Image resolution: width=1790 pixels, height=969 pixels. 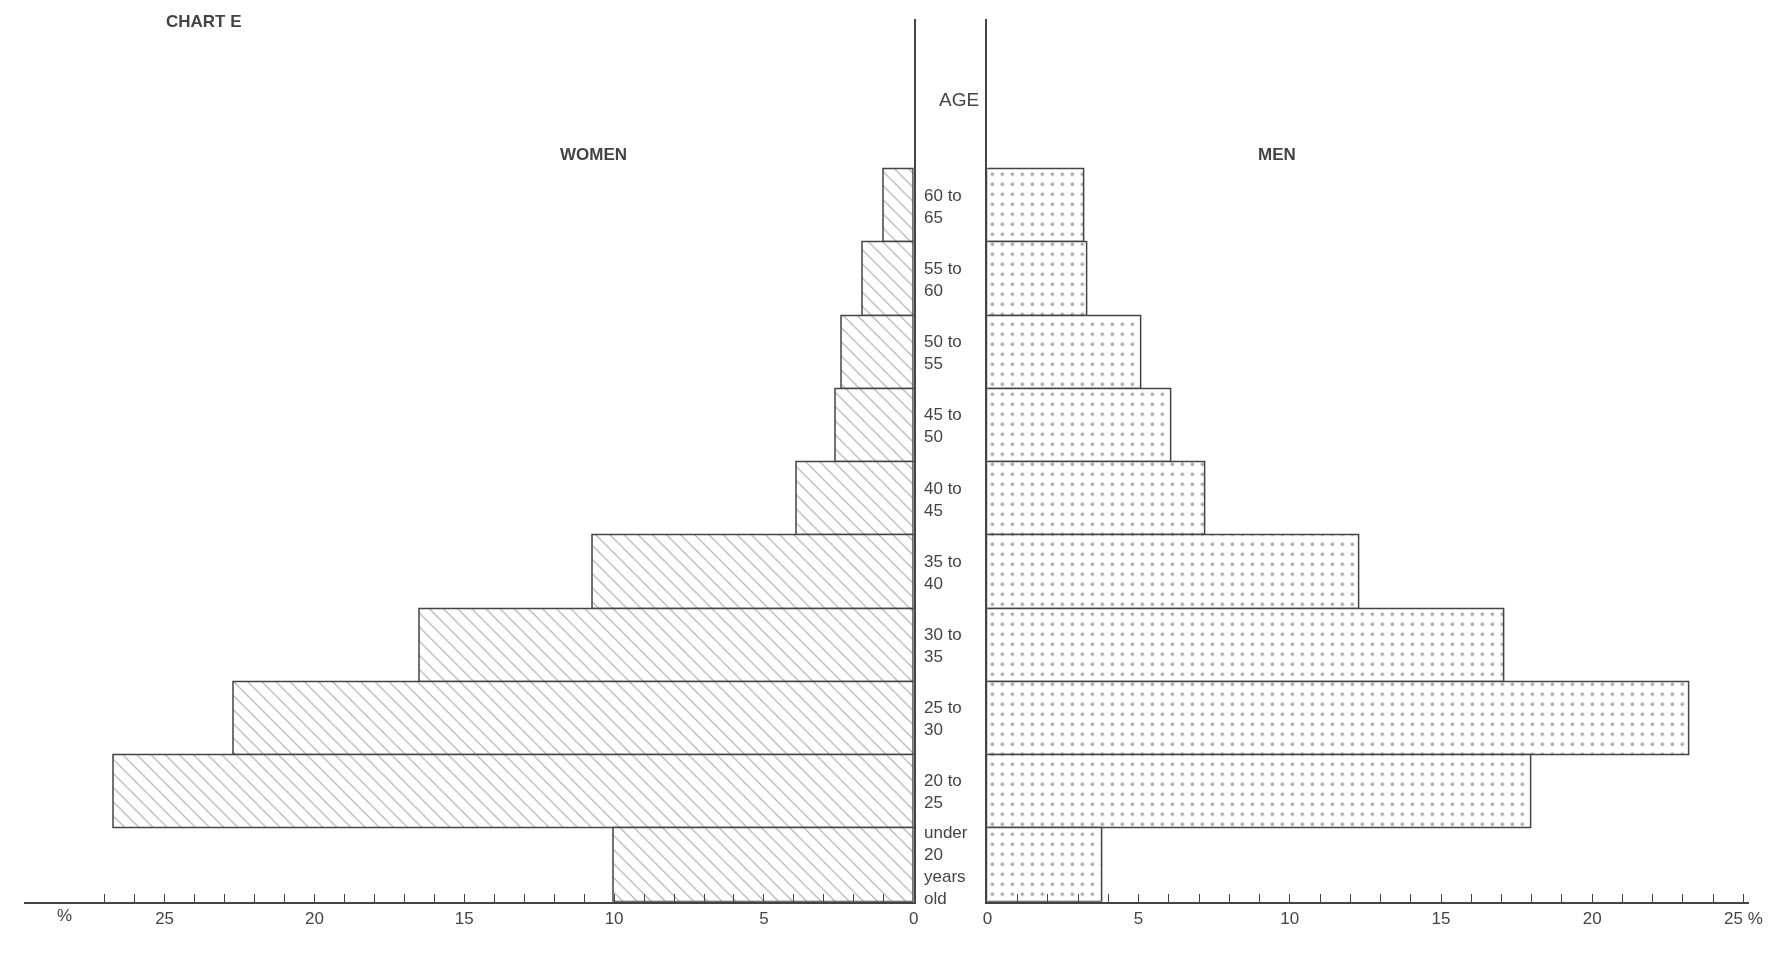 I want to click on y-tick-label: 55 to 60, so click(x=943, y=280).